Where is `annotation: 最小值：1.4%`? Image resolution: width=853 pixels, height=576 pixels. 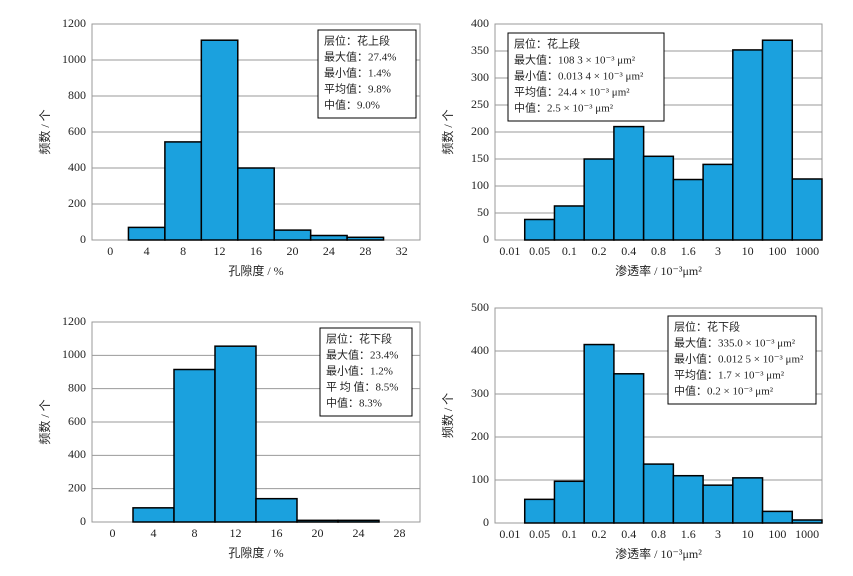
annotation: 最小值：1.4% is located at coordinates (357, 73).